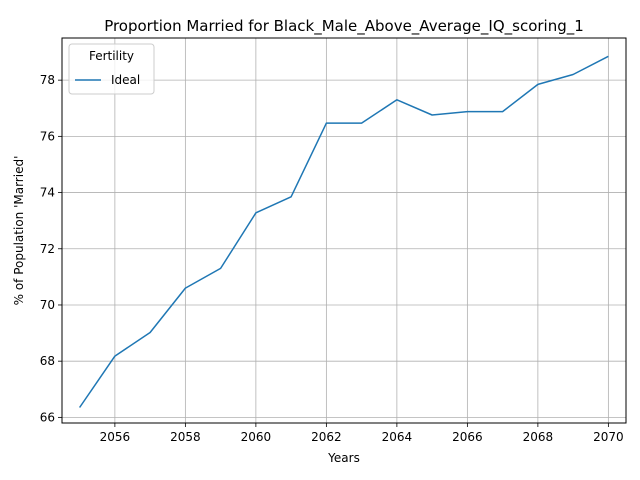  Describe the element at coordinates (47, 80) in the screenshot. I see `y-tick-label: 78` at that location.